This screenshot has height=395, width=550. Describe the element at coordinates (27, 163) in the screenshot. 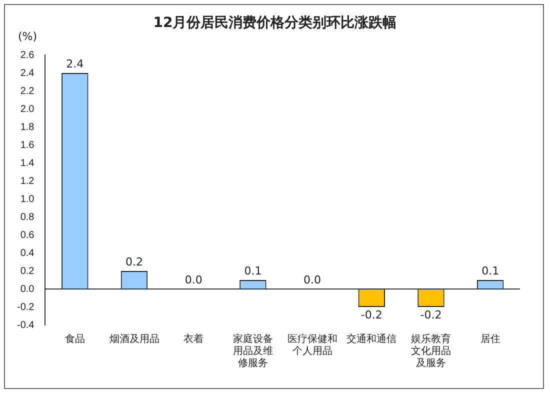

I see `y-tick-label: 1.4` at that location.